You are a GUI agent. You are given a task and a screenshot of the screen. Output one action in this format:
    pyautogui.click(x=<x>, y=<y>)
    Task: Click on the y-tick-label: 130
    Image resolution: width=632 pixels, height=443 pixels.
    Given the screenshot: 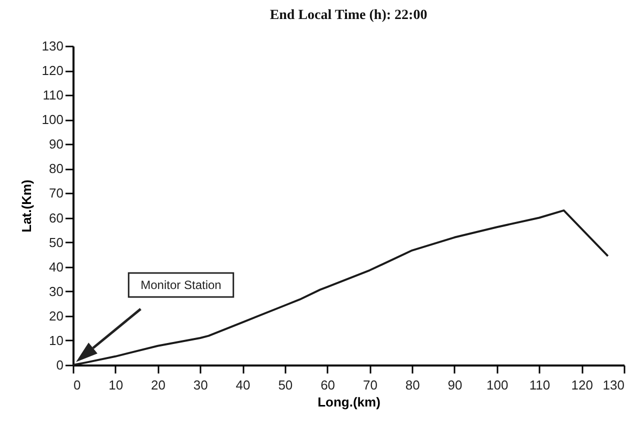 What is the action you would take?
    pyautogui.click(x=53, y=46)
    